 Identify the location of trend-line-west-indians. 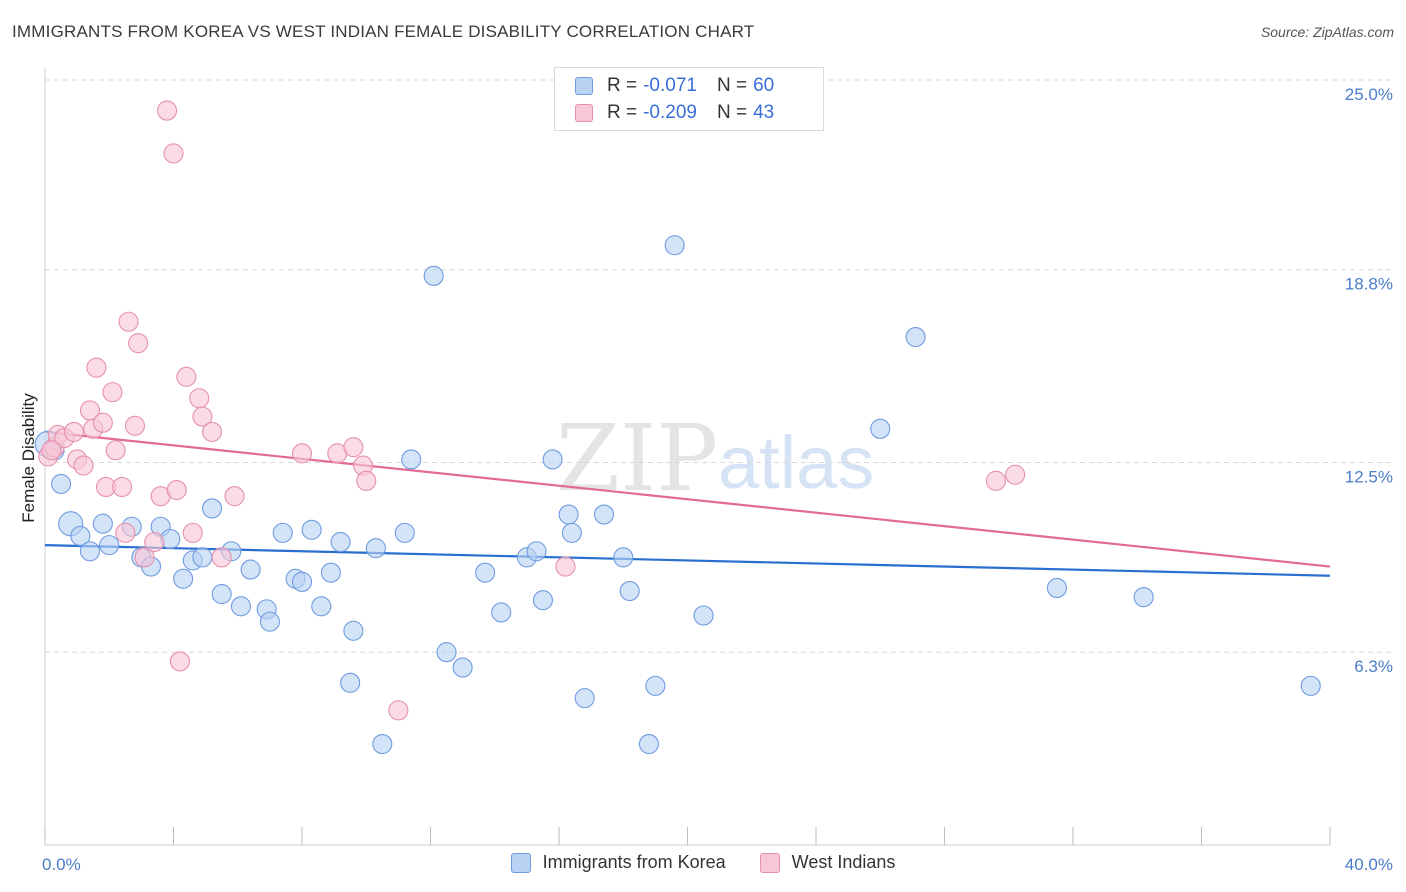
(687, 499).